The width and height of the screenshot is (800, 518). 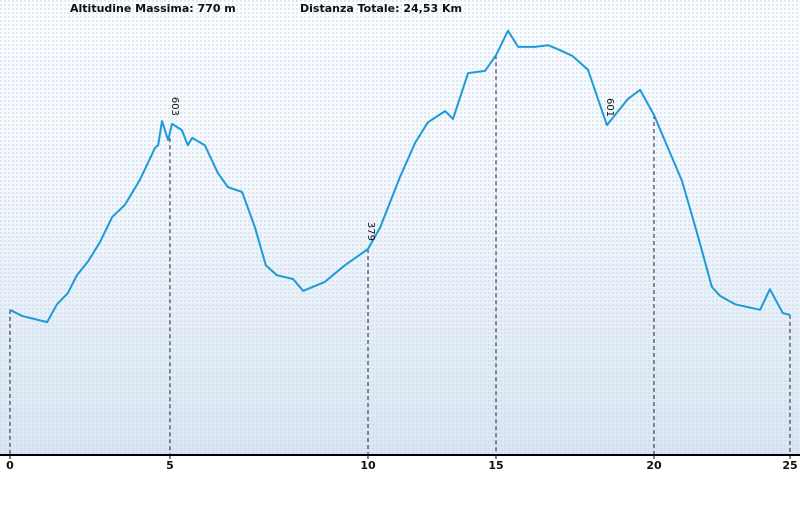 I want to click on total-distance: Distanza Totale: 24,53 Km, so click(x=381, y=8).